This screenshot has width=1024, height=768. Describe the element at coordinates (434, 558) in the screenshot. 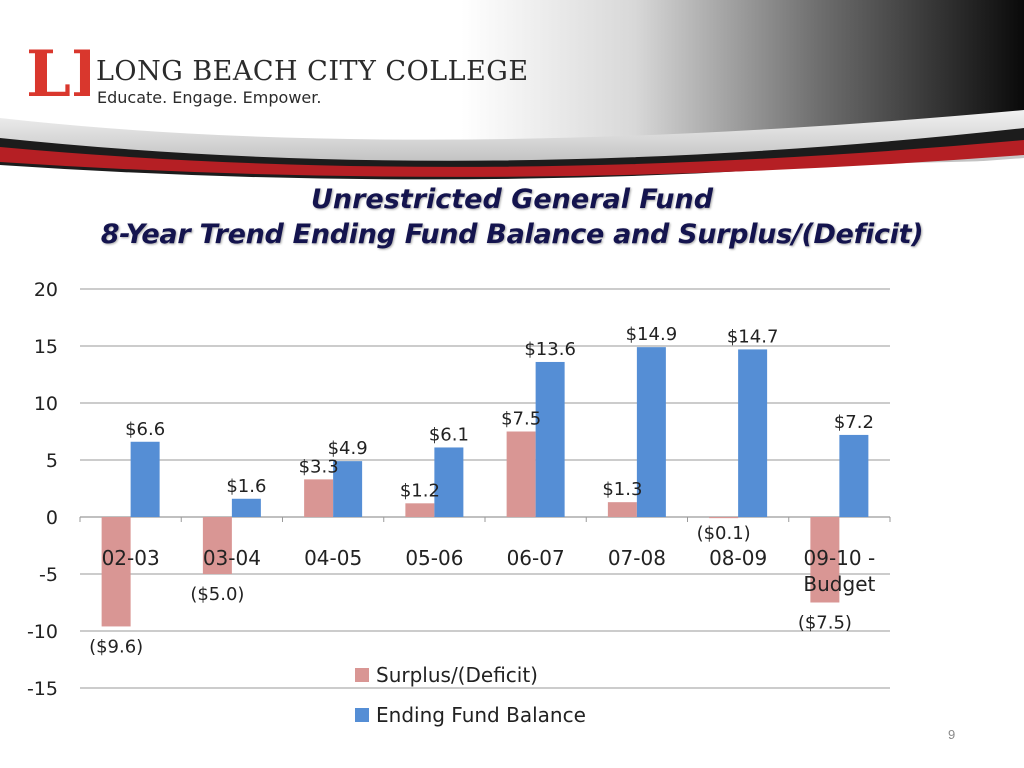

I see `x-tick-label: 05-06` at that location.